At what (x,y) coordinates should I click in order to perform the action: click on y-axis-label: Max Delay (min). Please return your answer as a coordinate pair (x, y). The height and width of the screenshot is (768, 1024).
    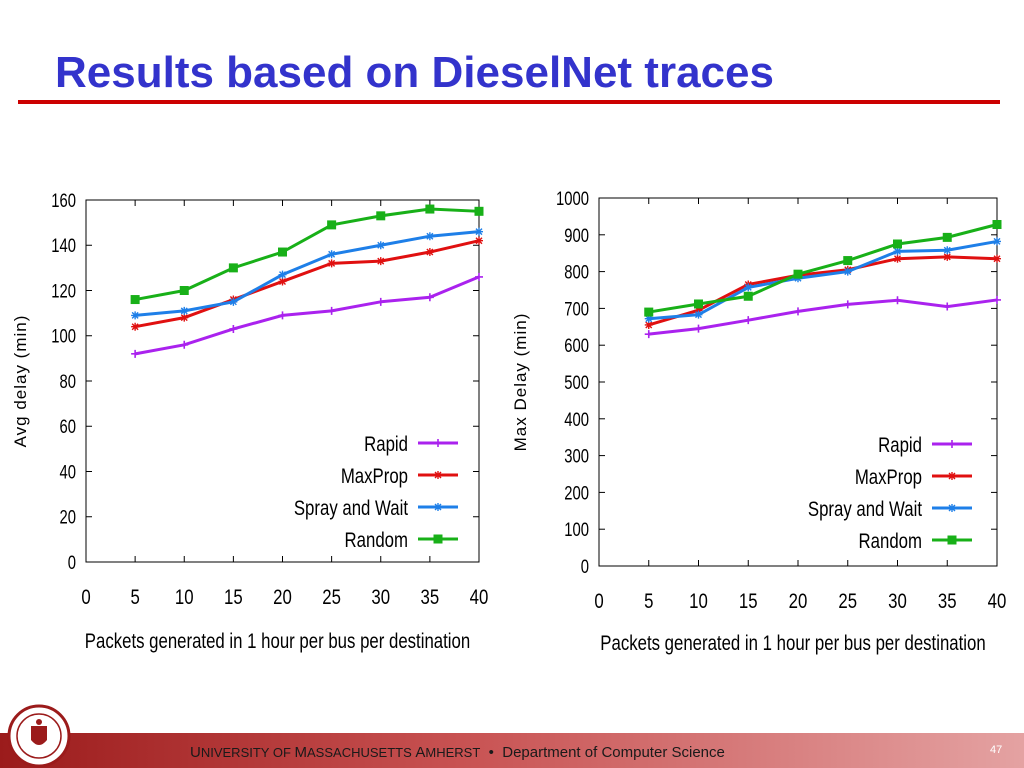
    Looking at the image, I should click on (520, 382).